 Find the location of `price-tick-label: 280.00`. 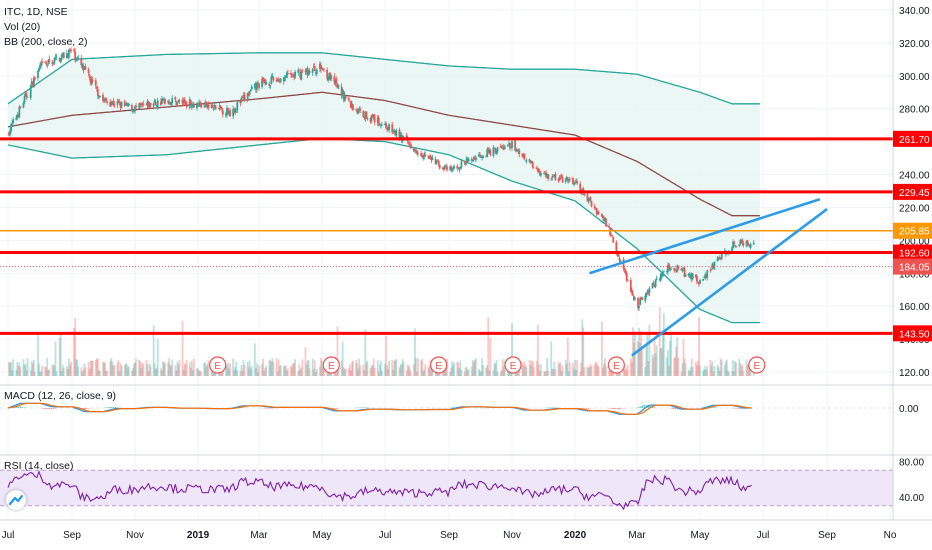

price-tick-label: 280.00 is located at coordinates (914, 110).